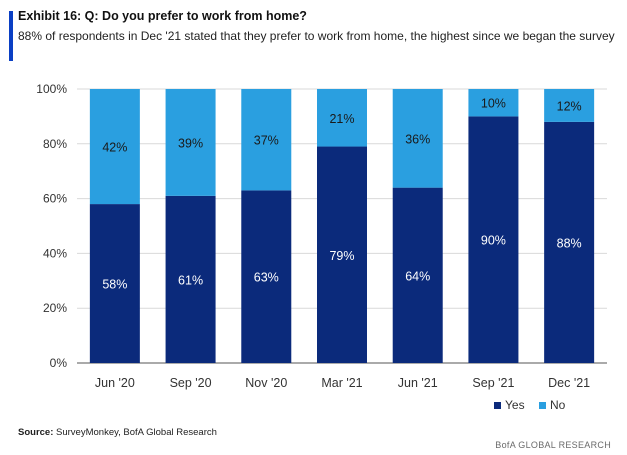 The height and width of the screenshot is (455, 627). I want to click on x-tick-label: Jun '21, so click(418, 383).